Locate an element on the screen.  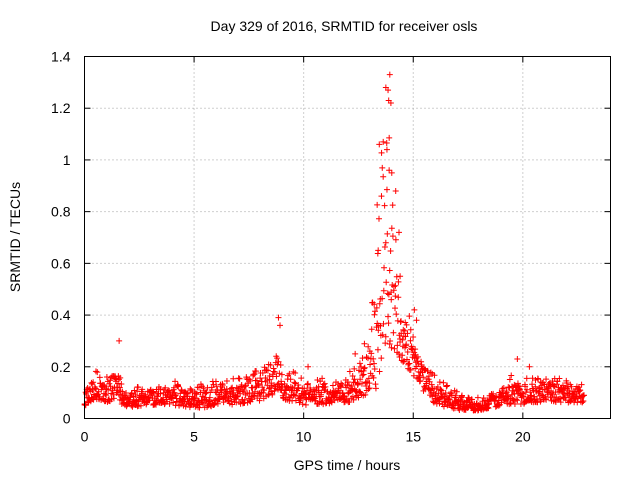
x-tick-label: 0 is located at coordinates (85, 437).